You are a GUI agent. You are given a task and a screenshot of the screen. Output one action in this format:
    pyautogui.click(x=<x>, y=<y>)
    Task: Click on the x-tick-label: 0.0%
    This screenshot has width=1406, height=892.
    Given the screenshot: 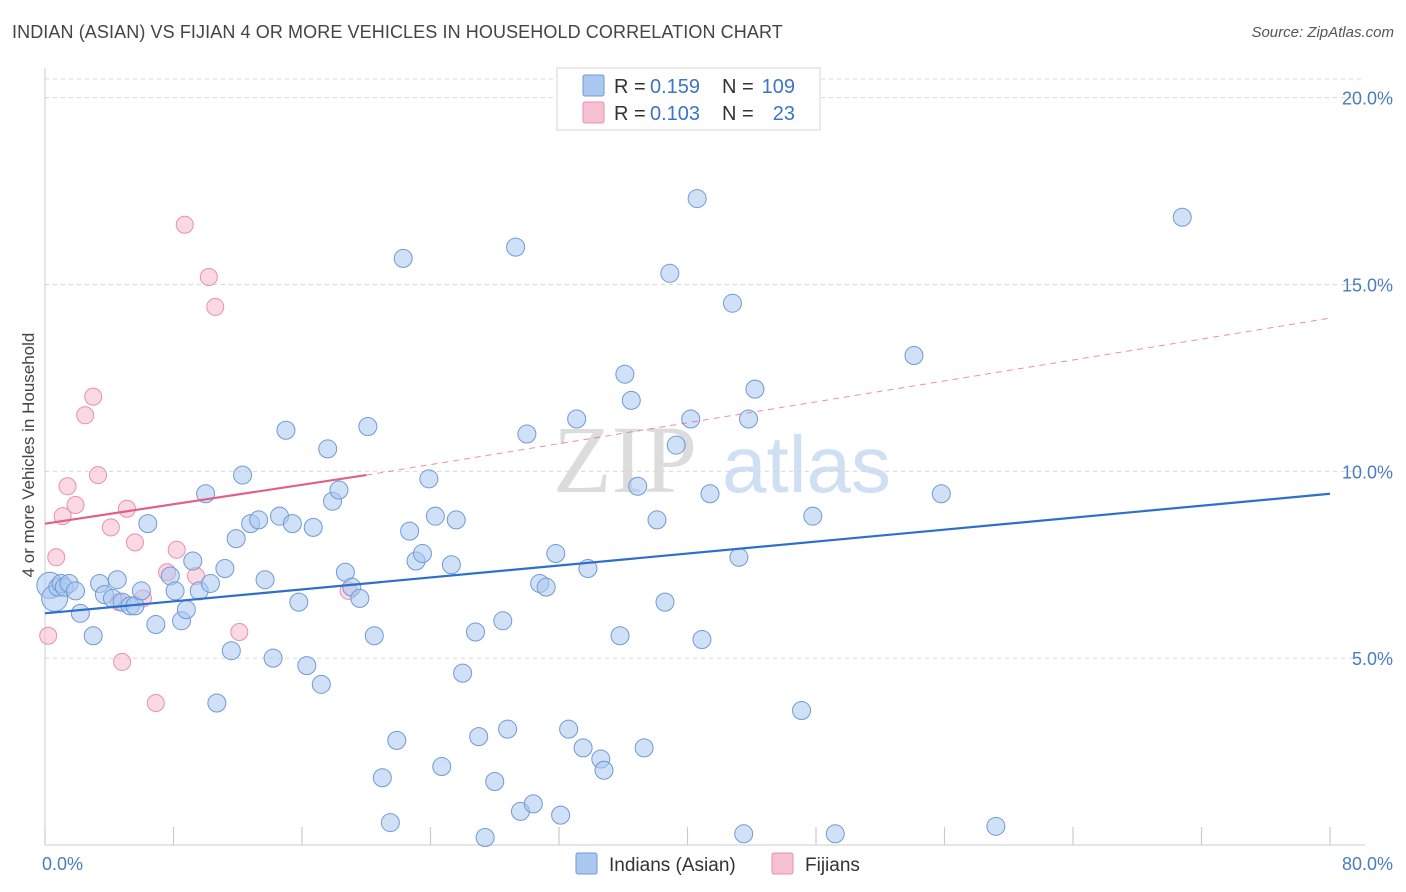 What is the action you would take?
    pyautogui.click(x=62, y=864)
    